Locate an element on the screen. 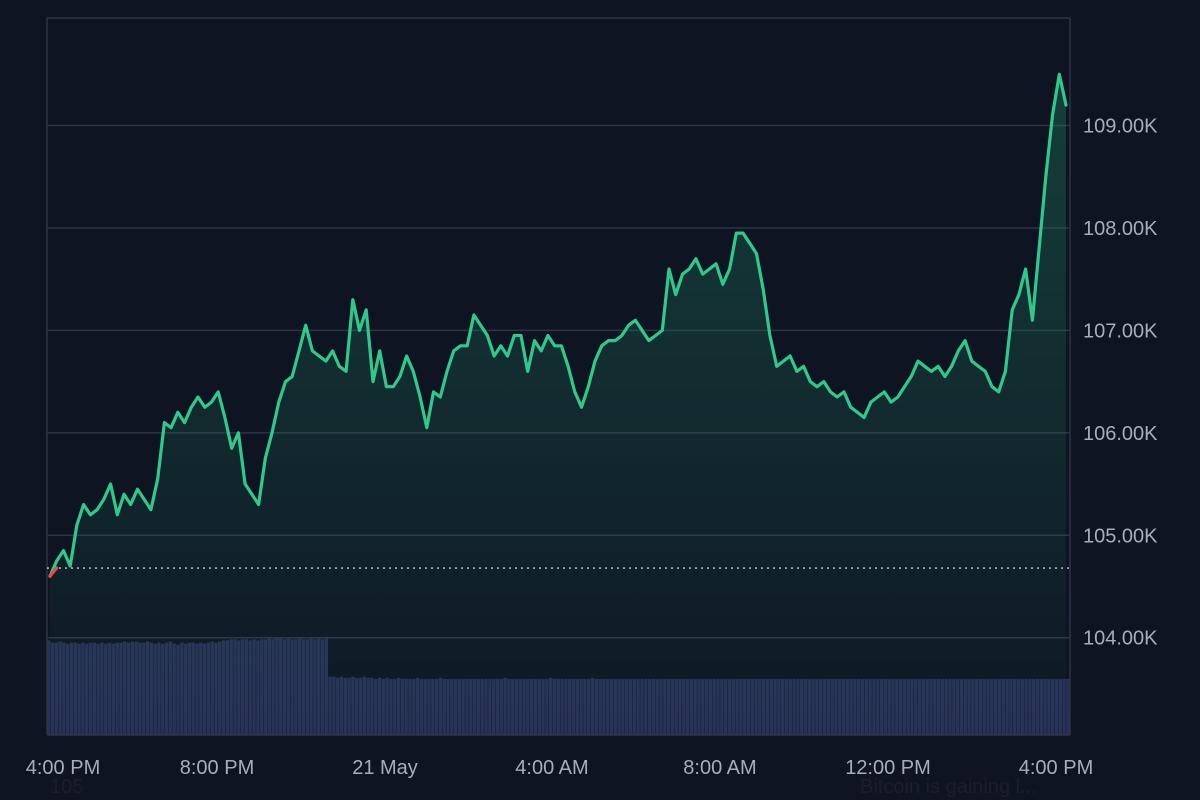 This screenshot has height=800, width=1200. x-tick-label: 12:00 PM is located at coordinates (888, 768).